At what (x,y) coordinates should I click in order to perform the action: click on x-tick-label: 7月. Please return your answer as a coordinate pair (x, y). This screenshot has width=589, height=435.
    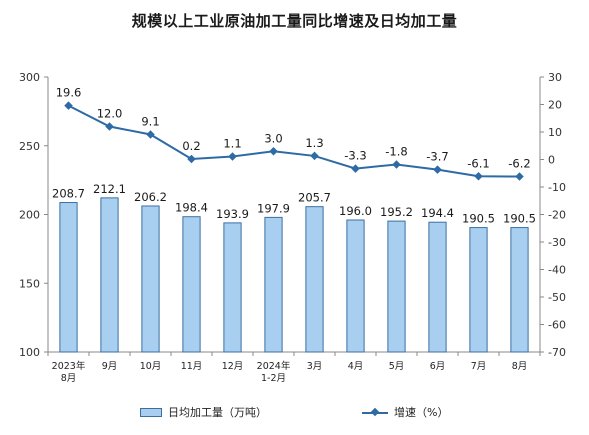
    Looking at the image, I should click on (479, 366).